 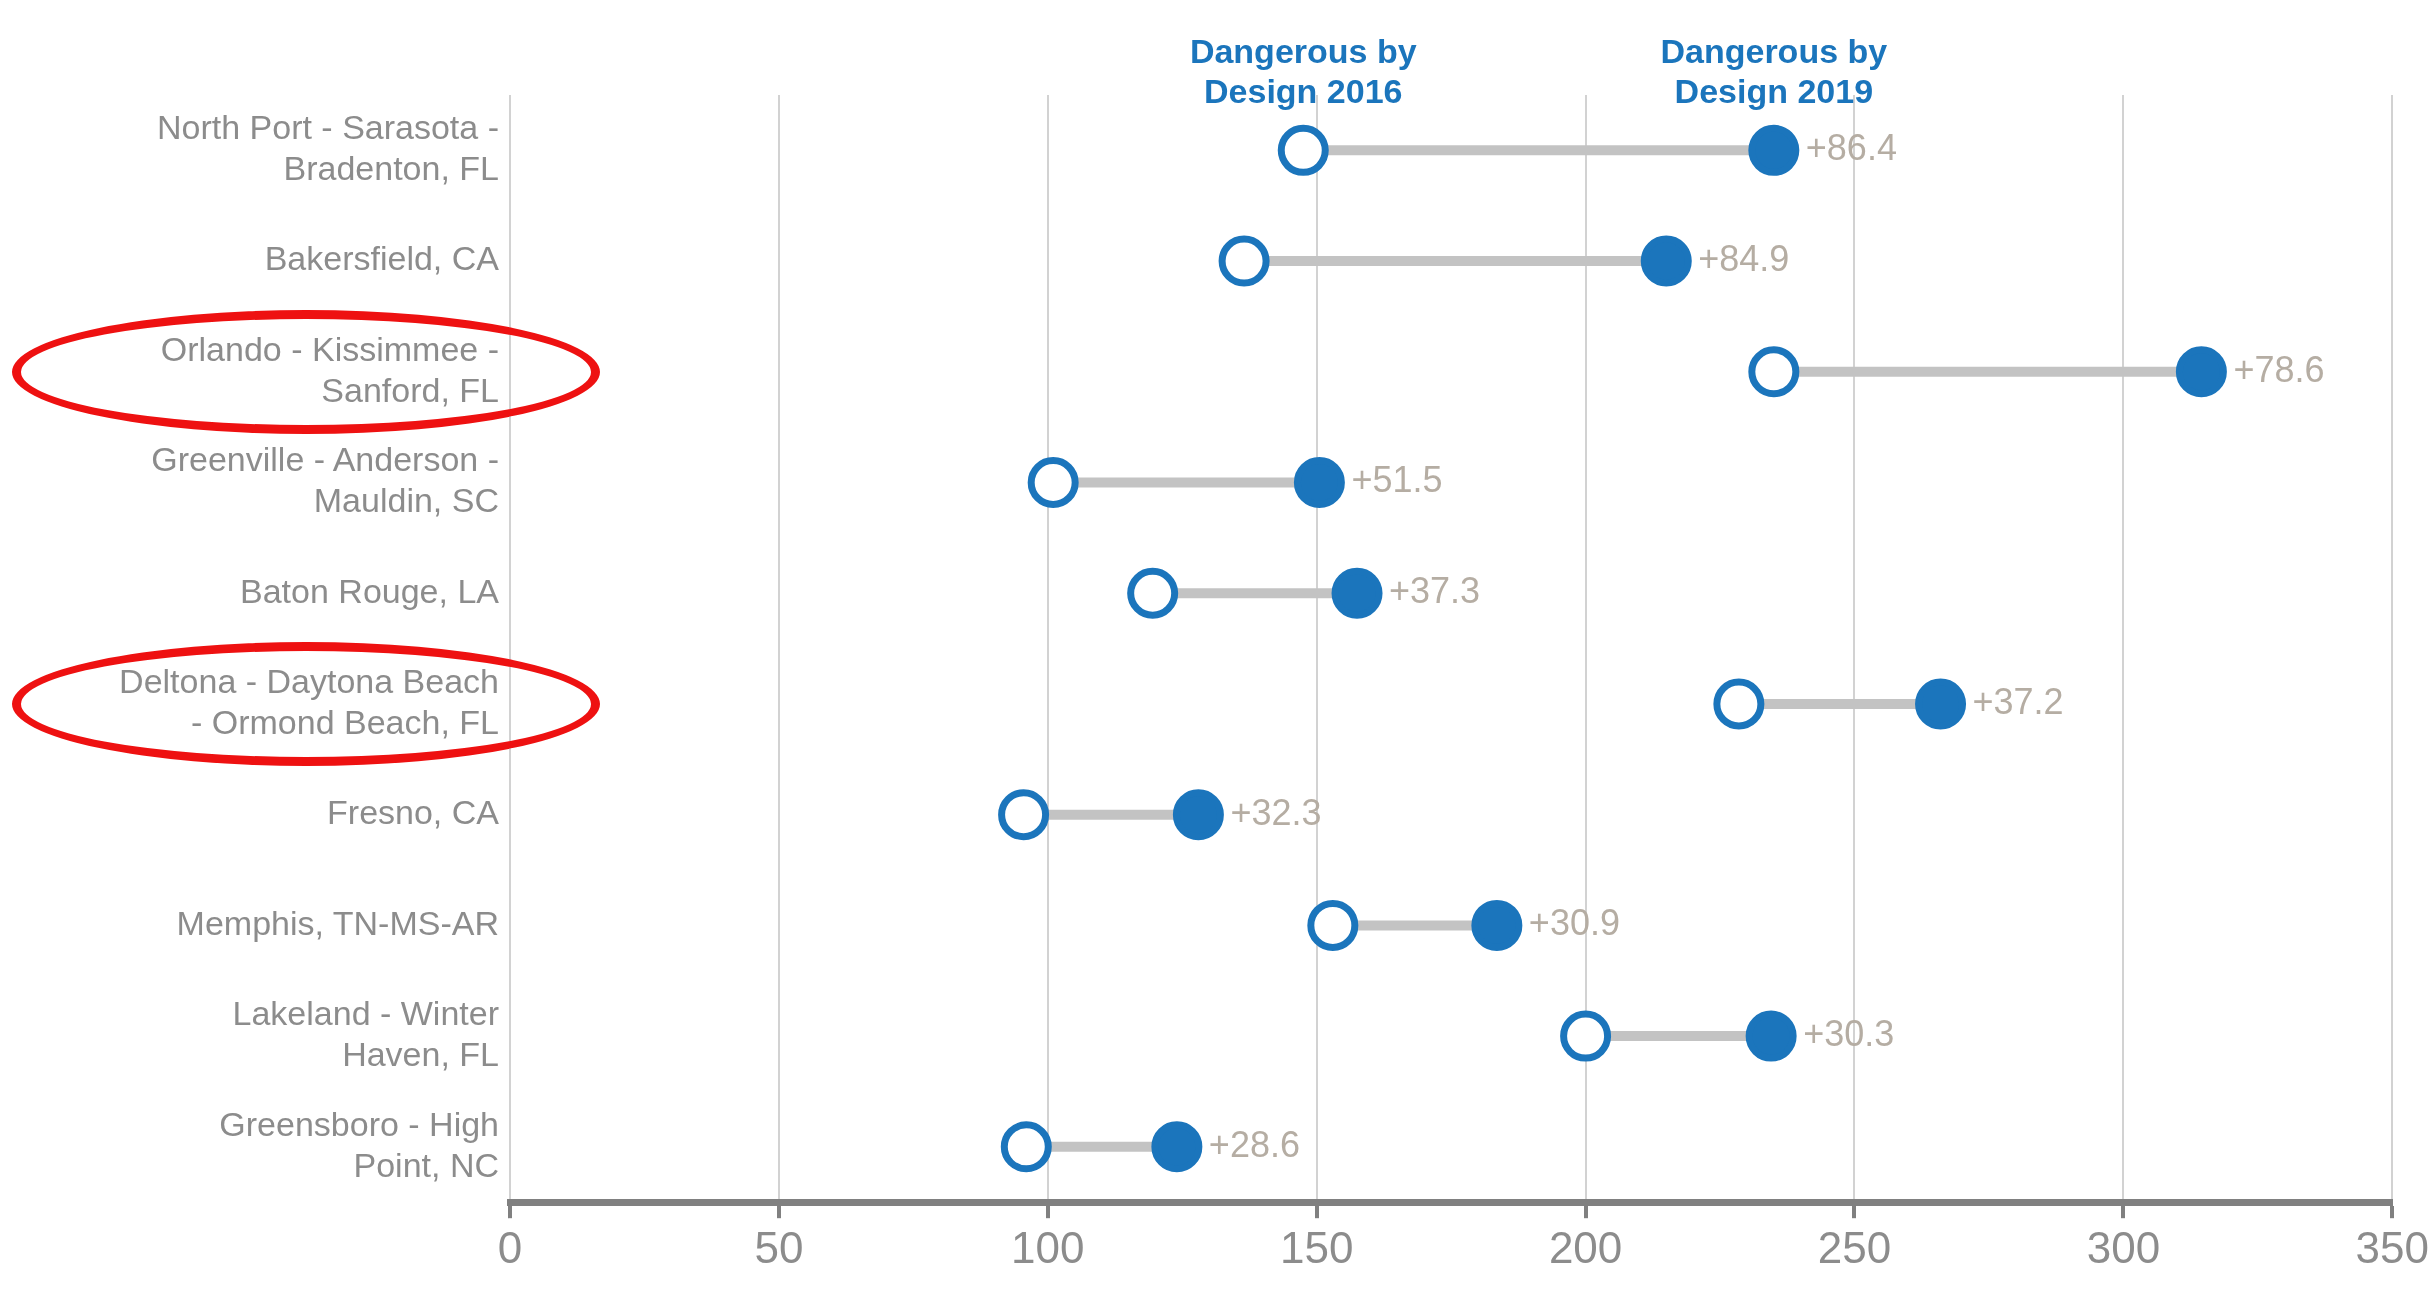 I want to click on annotation: +30.3, so click(x=1849, y=1034).